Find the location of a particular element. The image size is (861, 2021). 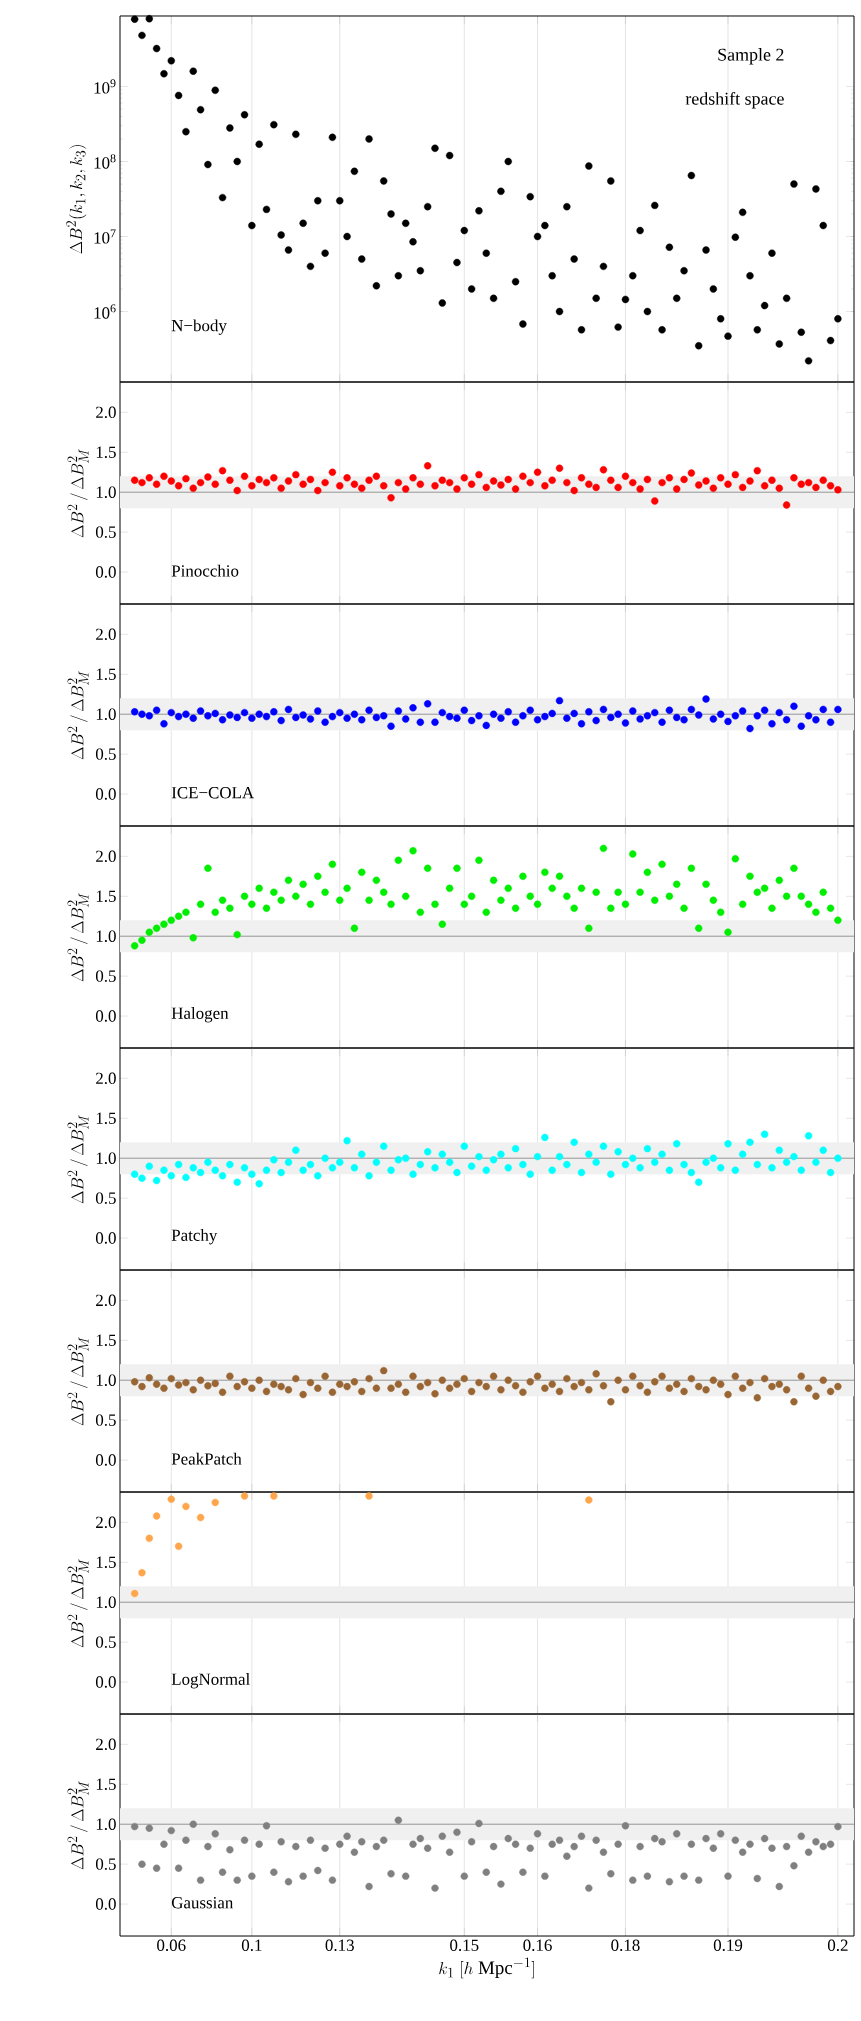

y-axis-title: $\Delta B^{2}(k_{1},k_{2},k_{3})$ is located at coordinates (76, 199).